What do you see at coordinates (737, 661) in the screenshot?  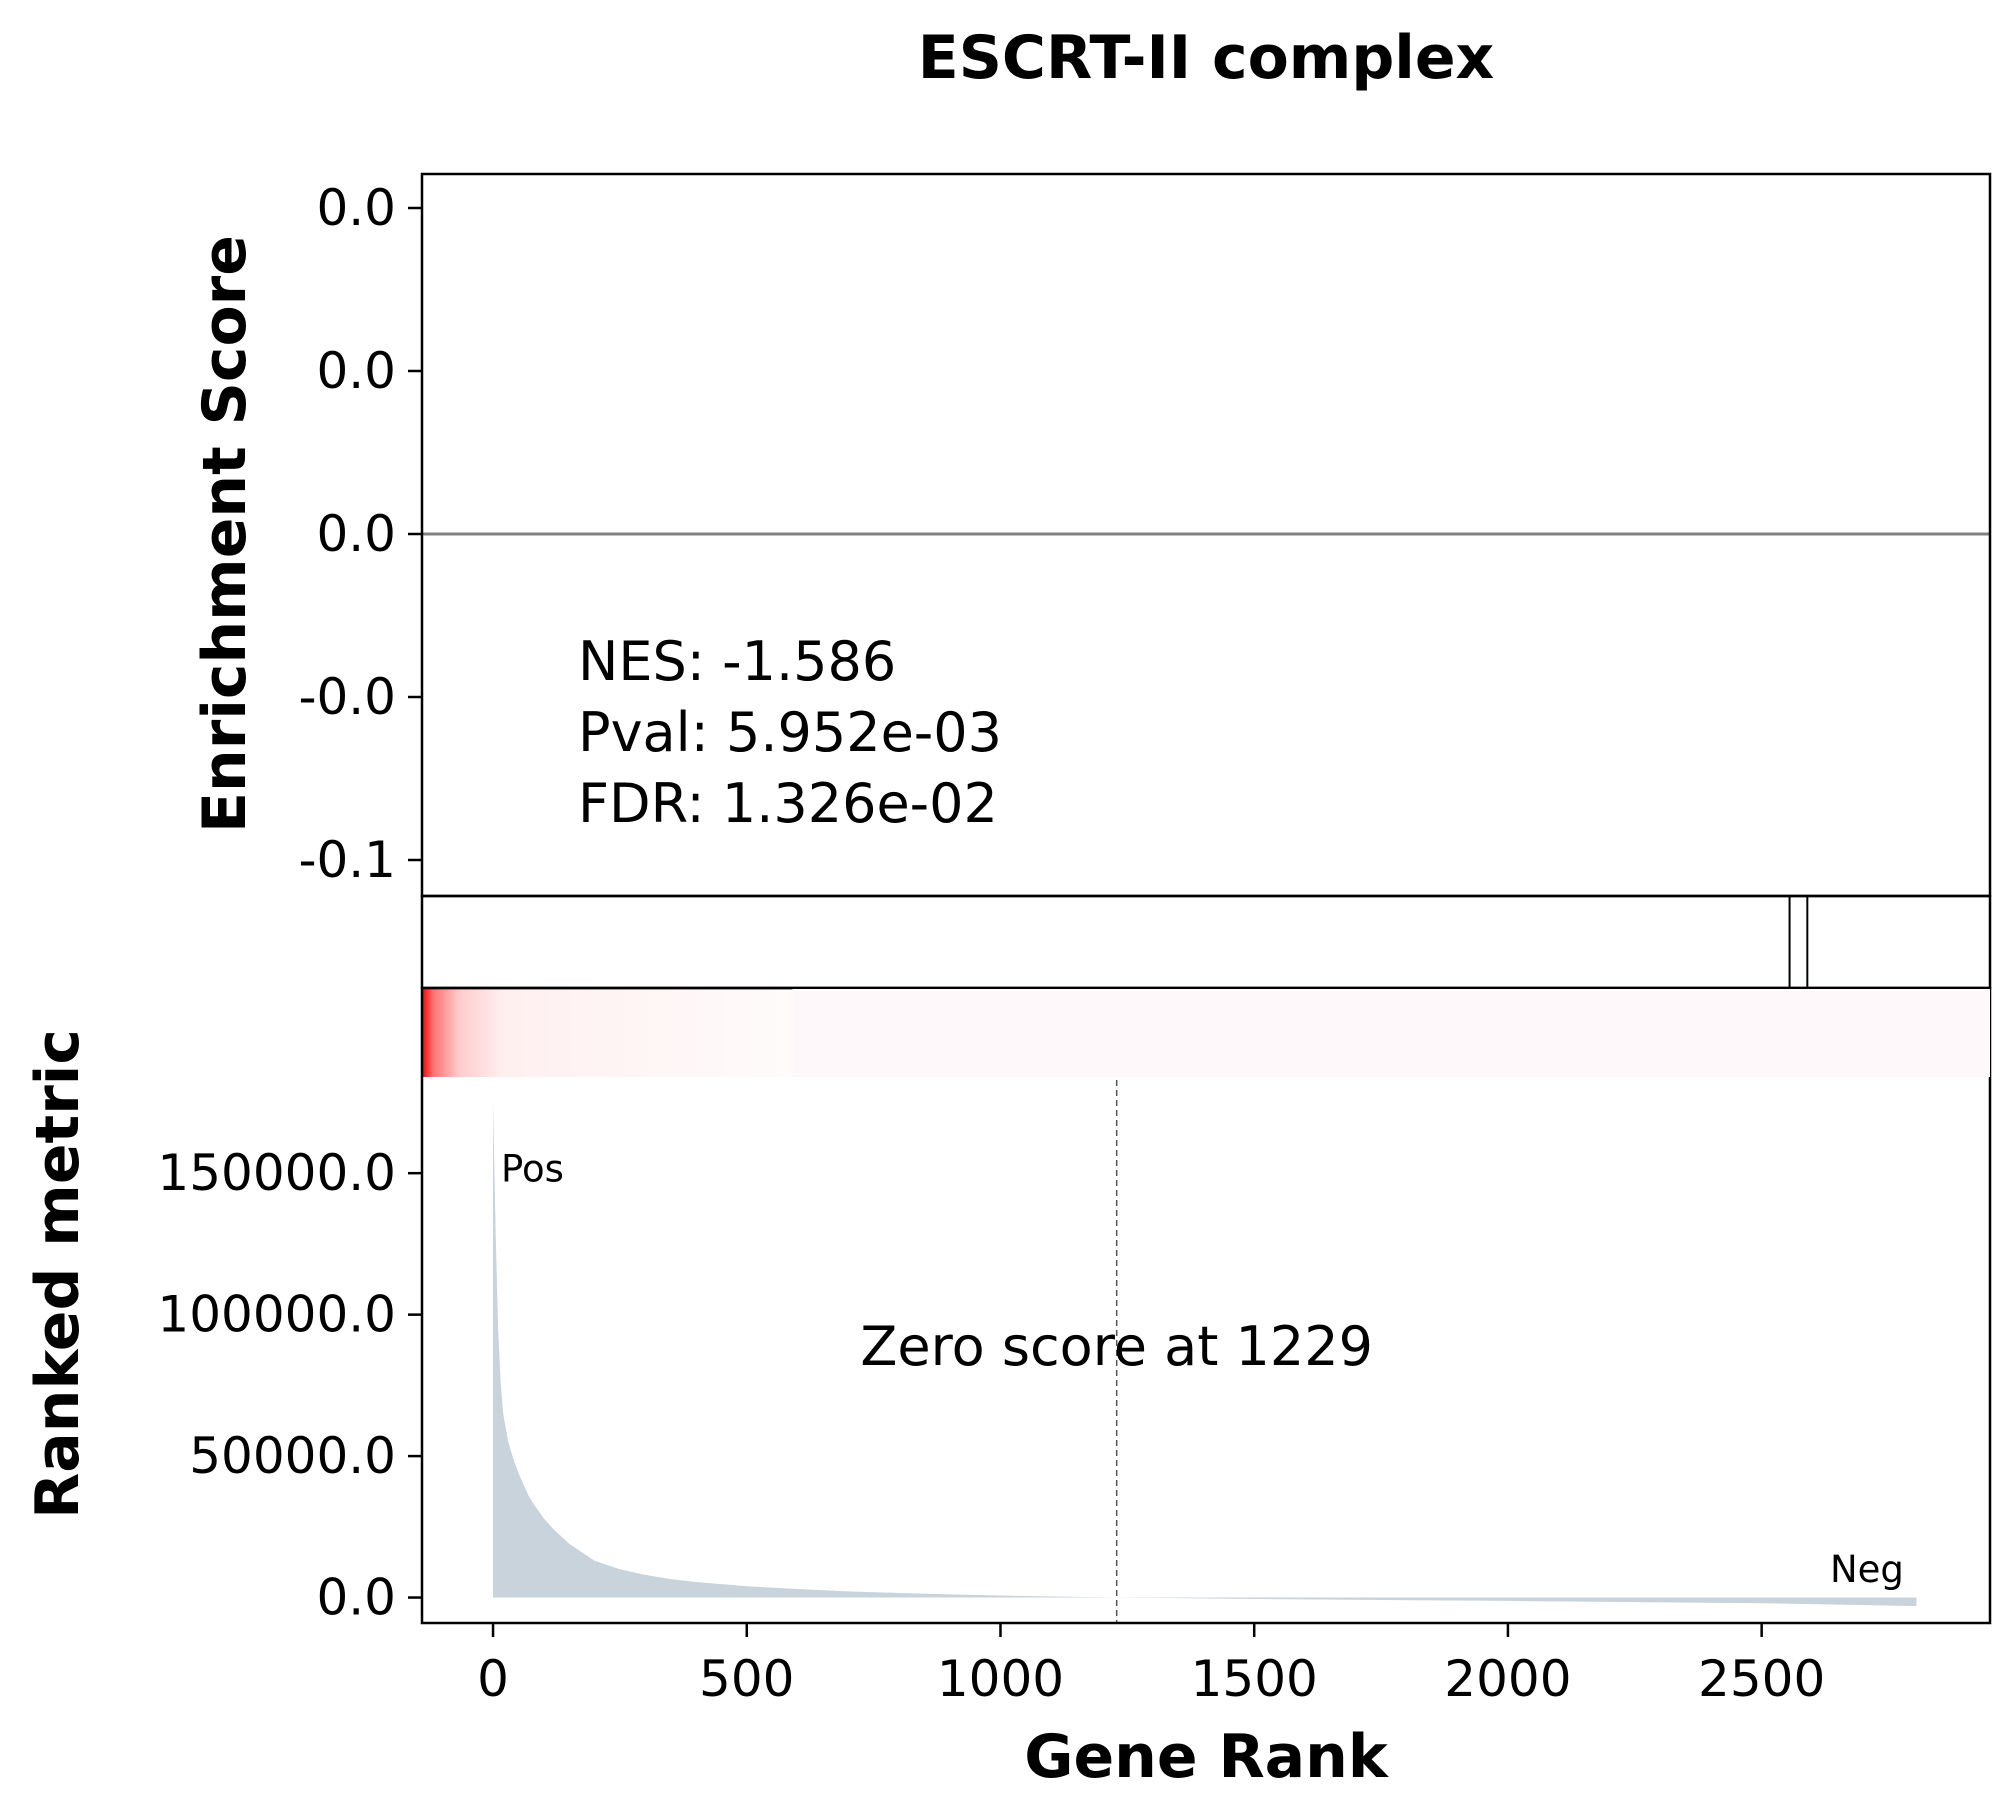 I see `nes-stat: NES: -1.586` at bounding box center [737, 661].